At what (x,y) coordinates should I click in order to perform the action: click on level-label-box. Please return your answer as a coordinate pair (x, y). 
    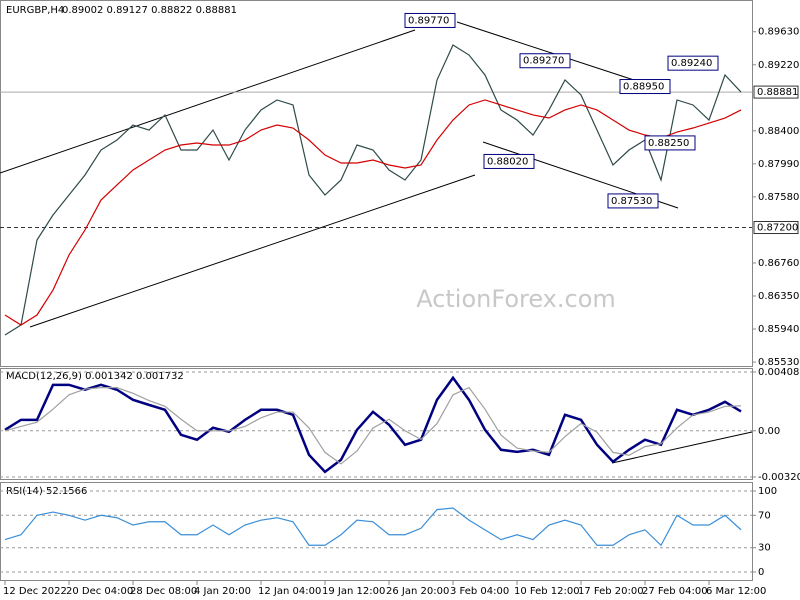
    Looking at the image, I should click on (776, 228).